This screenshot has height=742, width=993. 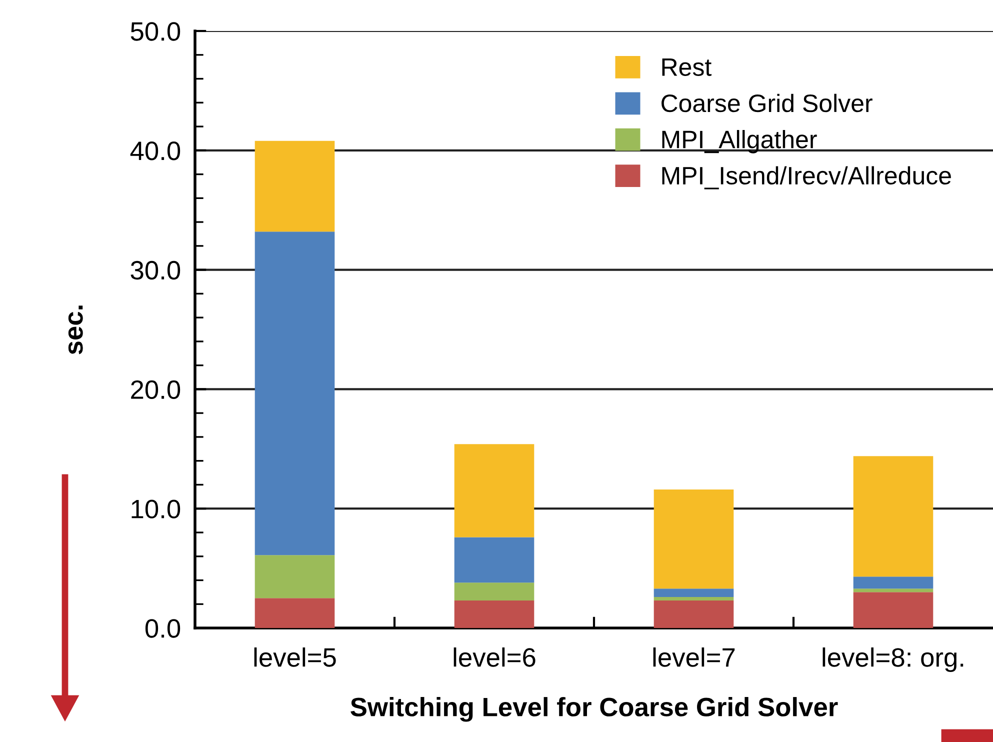 What do you see at coordinates (495, 657) in the screenshot?
I see `x-tick-label: level=6` at bounding box center [495, 657].